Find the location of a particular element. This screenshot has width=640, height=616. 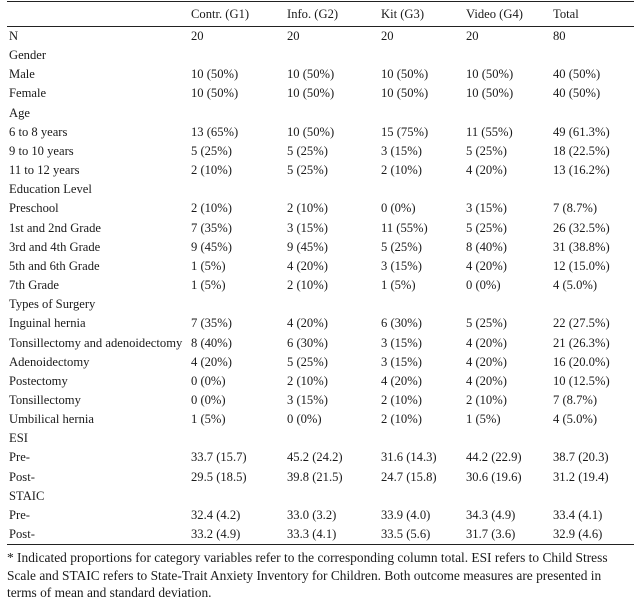

table-row: Education Level is located at coordinates (320, 189).